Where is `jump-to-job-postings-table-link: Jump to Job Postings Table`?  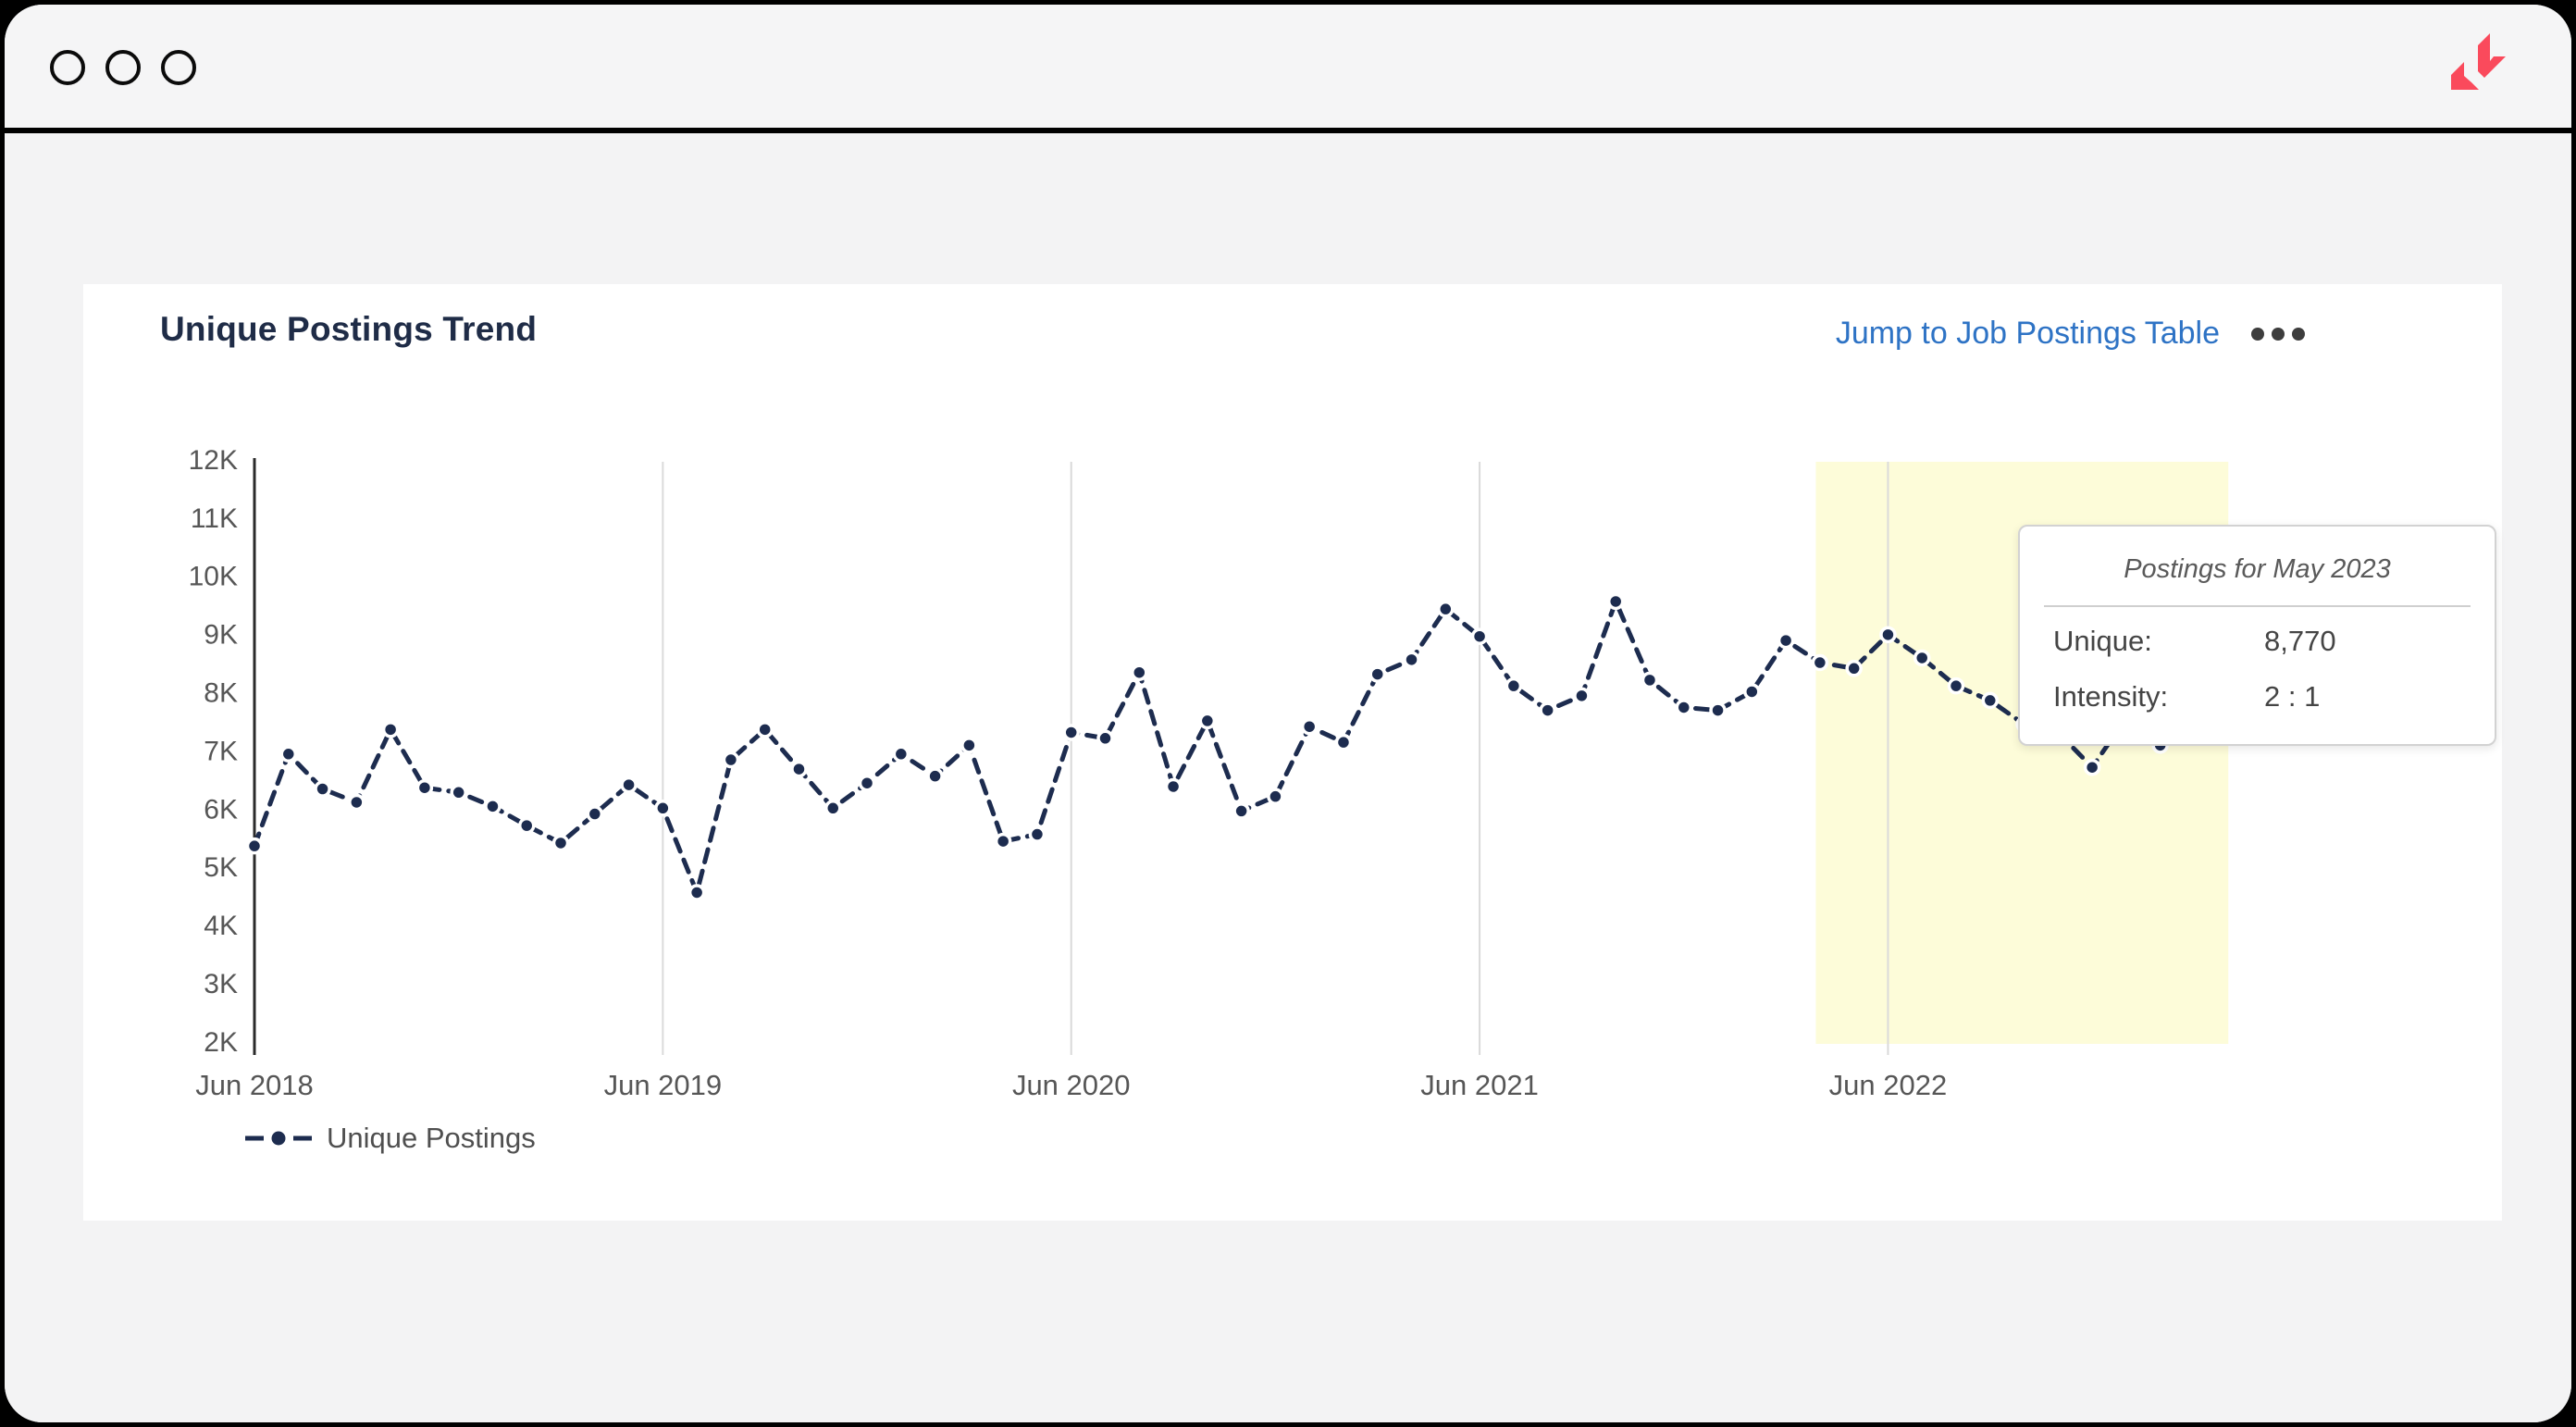 jump-to-job-postings-table-link: Jump to Job Postings Table is located at coordinates (2027, 333).